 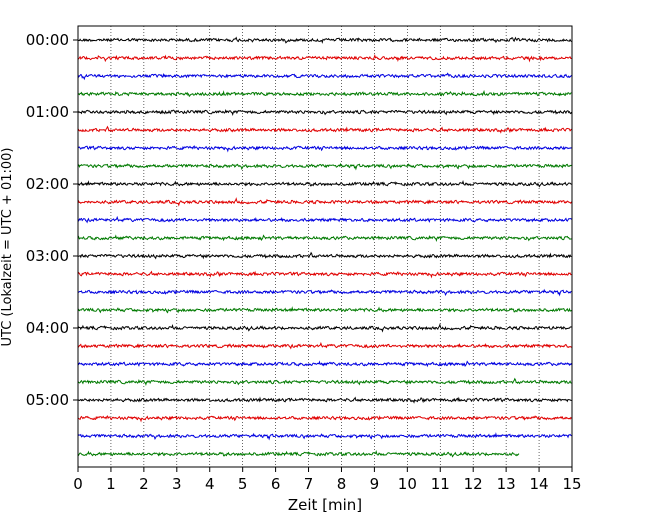 What do you see at coordinates (571, 484) in the screenshot?
I see `x-tick-label-15: 15` at bounding box center [571, 484].